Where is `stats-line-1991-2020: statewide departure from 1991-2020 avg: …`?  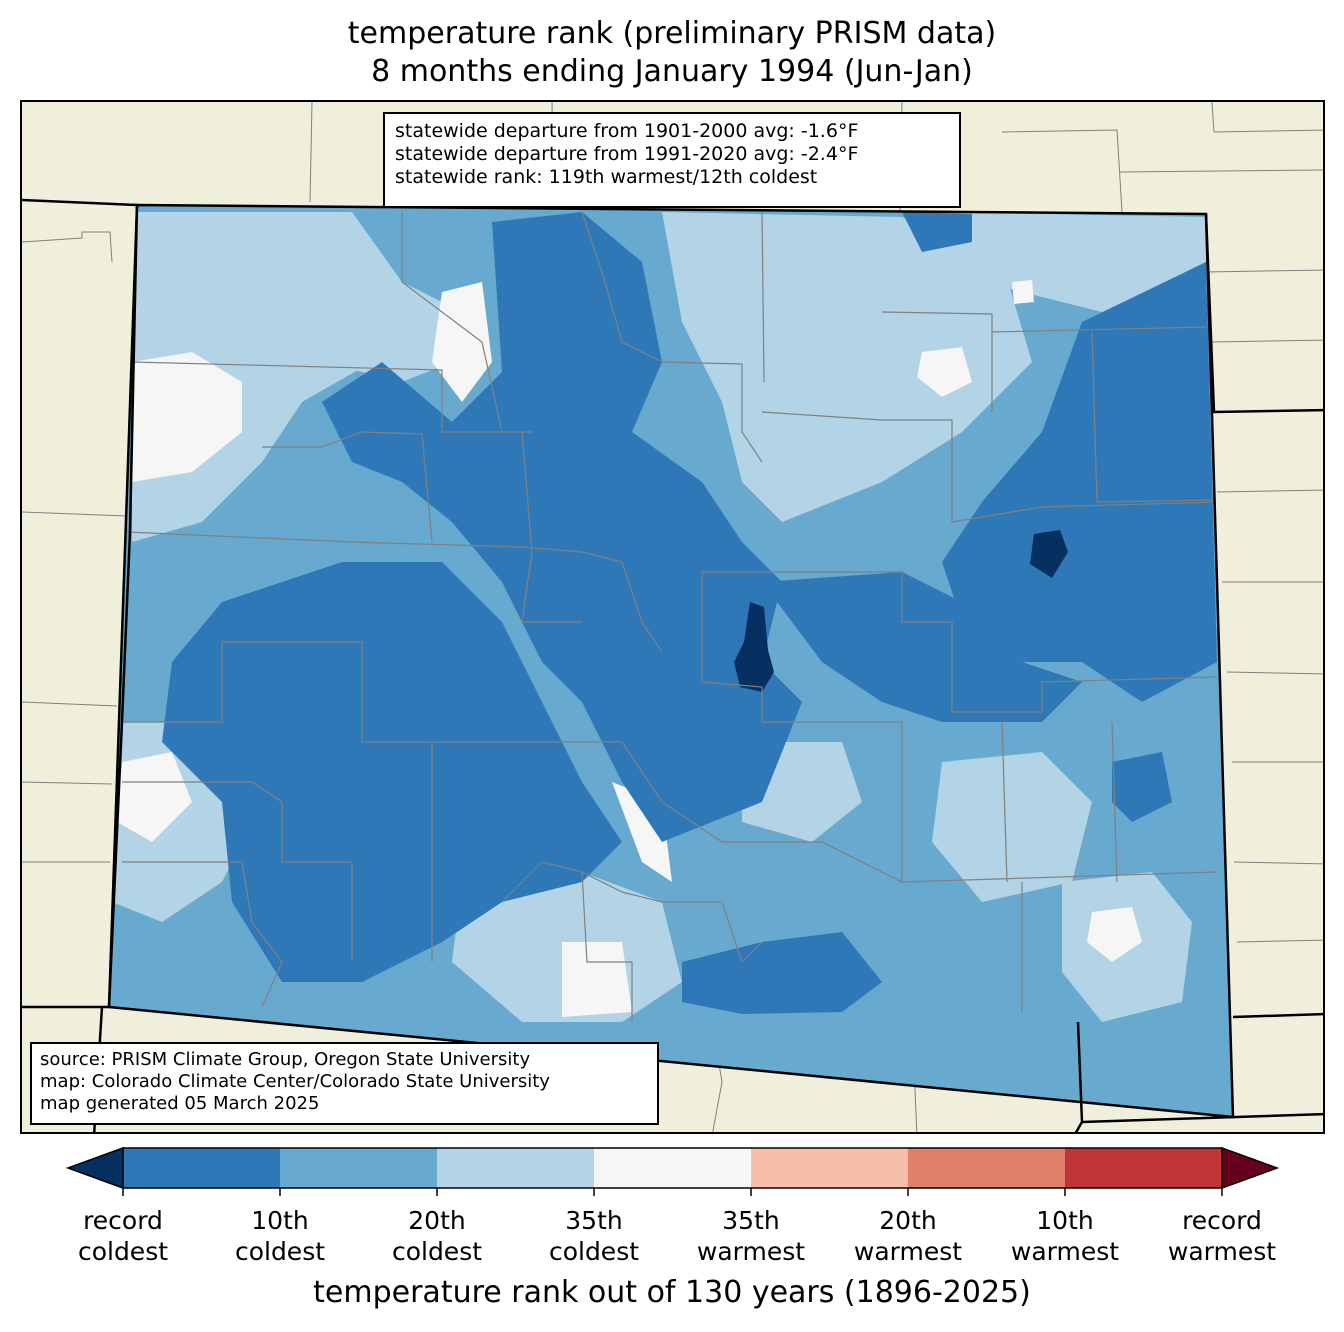
stats-line-1991-2020: statewide departure from 1991-2020 avg: … is located at coordinates (627, 154).